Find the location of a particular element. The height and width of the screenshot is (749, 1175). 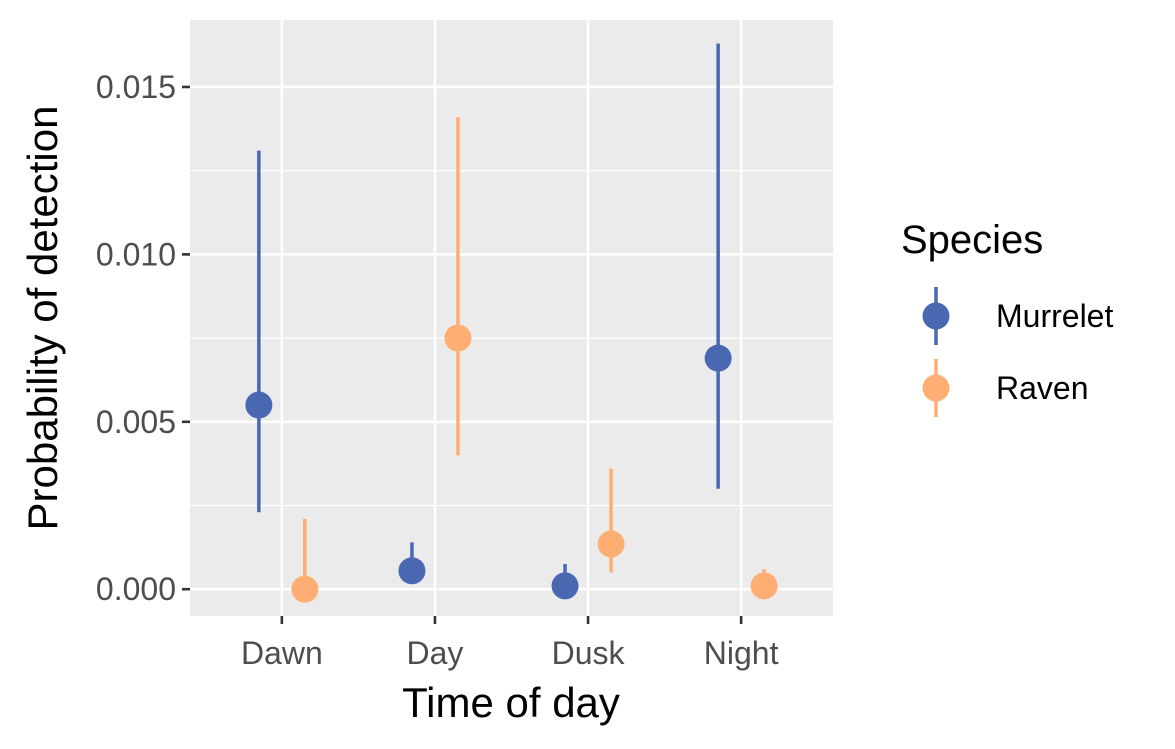

y-tick-label: 0.005 is located at coordinates (136, 422).